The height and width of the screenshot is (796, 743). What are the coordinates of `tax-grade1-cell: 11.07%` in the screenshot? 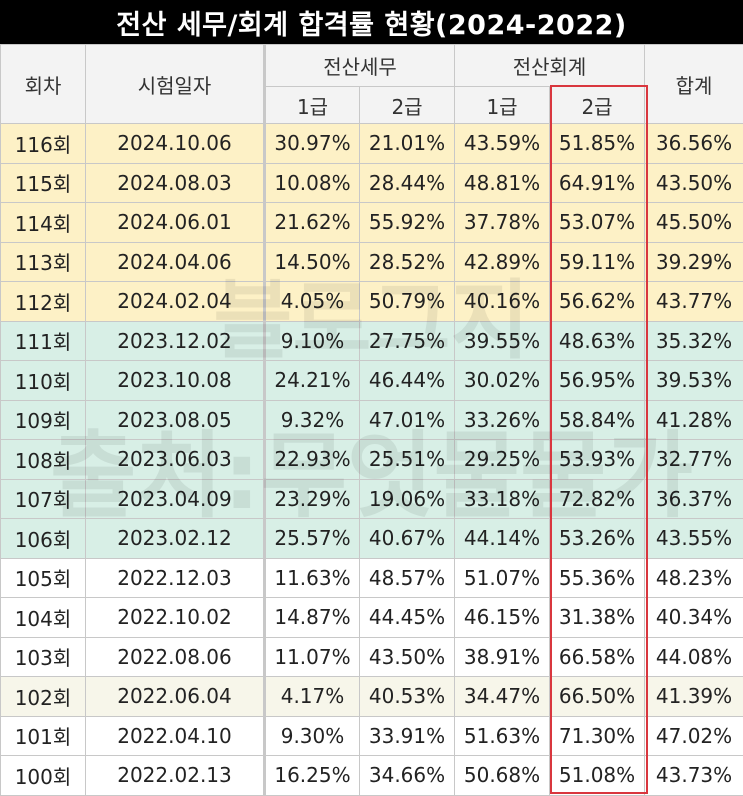 It's located at (312, 657).